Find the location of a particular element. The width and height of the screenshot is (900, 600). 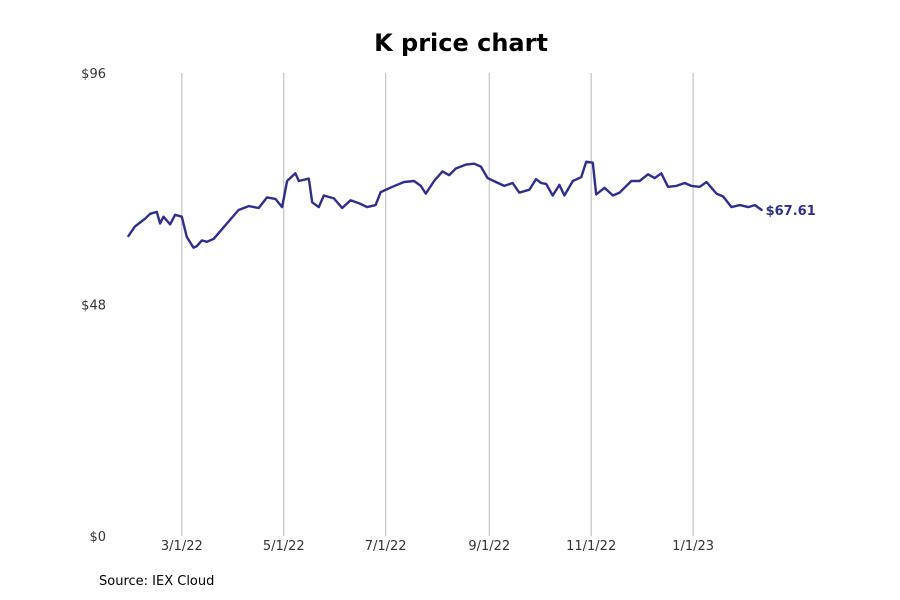

series-layer: $67.61 is located at coordinates (471, 204).